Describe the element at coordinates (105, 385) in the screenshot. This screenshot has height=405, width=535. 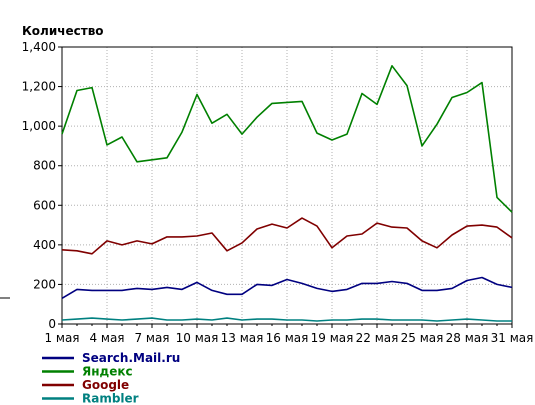
I see `legend-label: Google` at that location.